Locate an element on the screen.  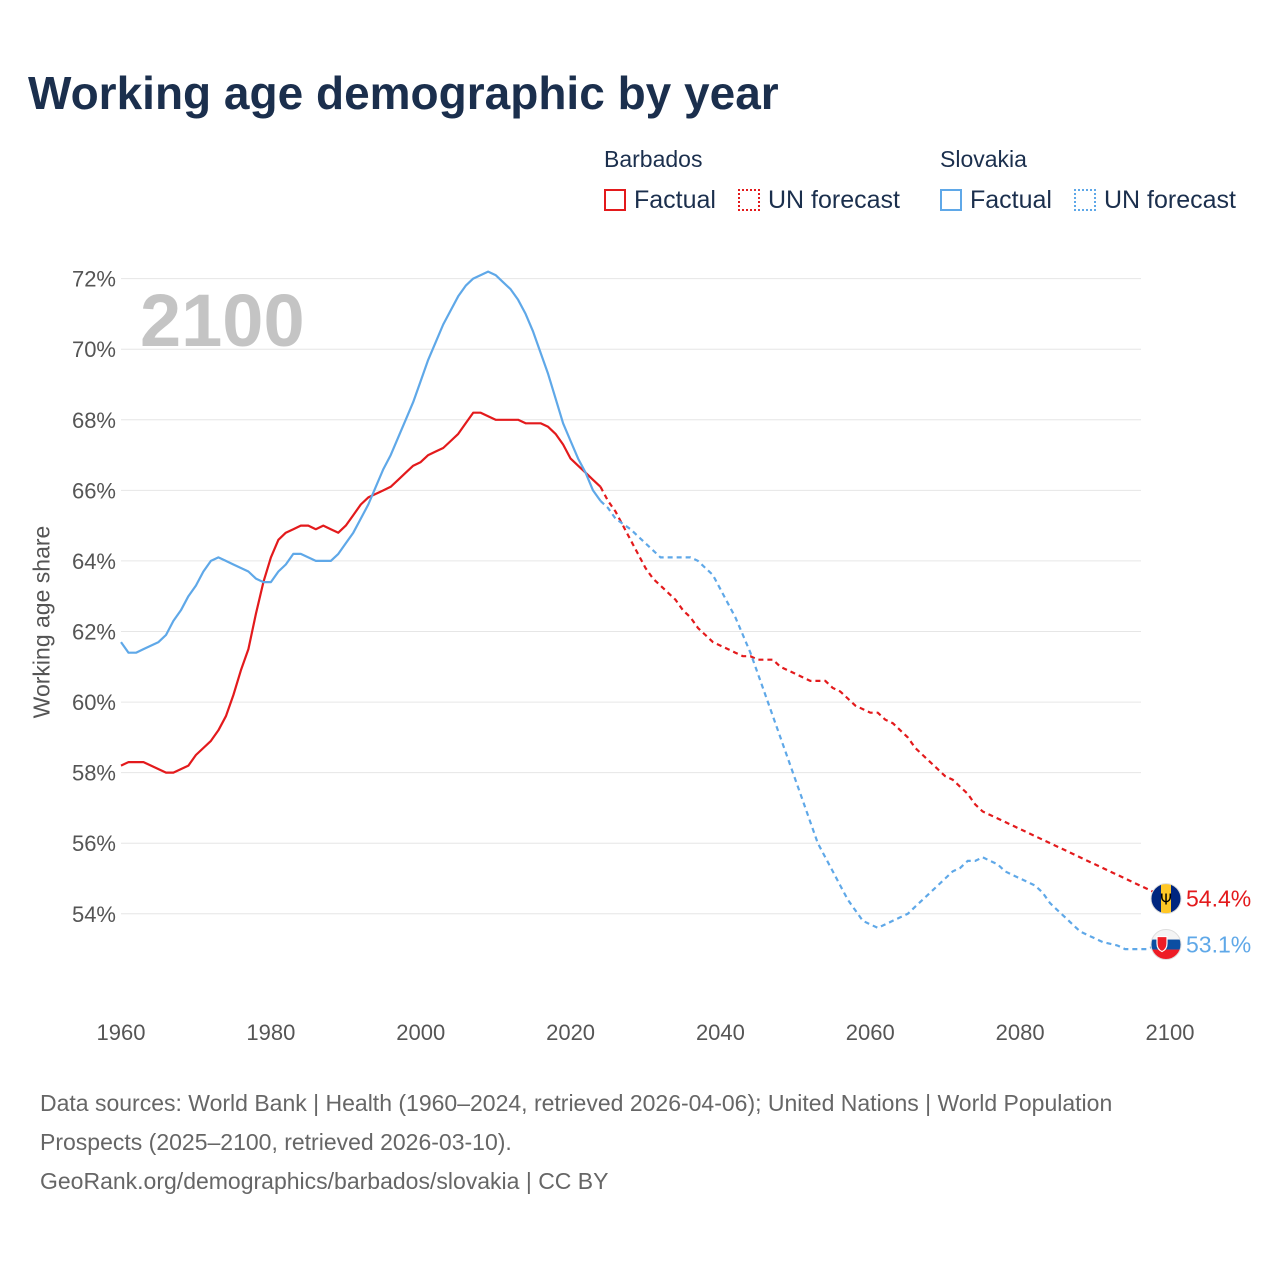
x-tick-label: 2020 is located at coordinates (570, 1032).